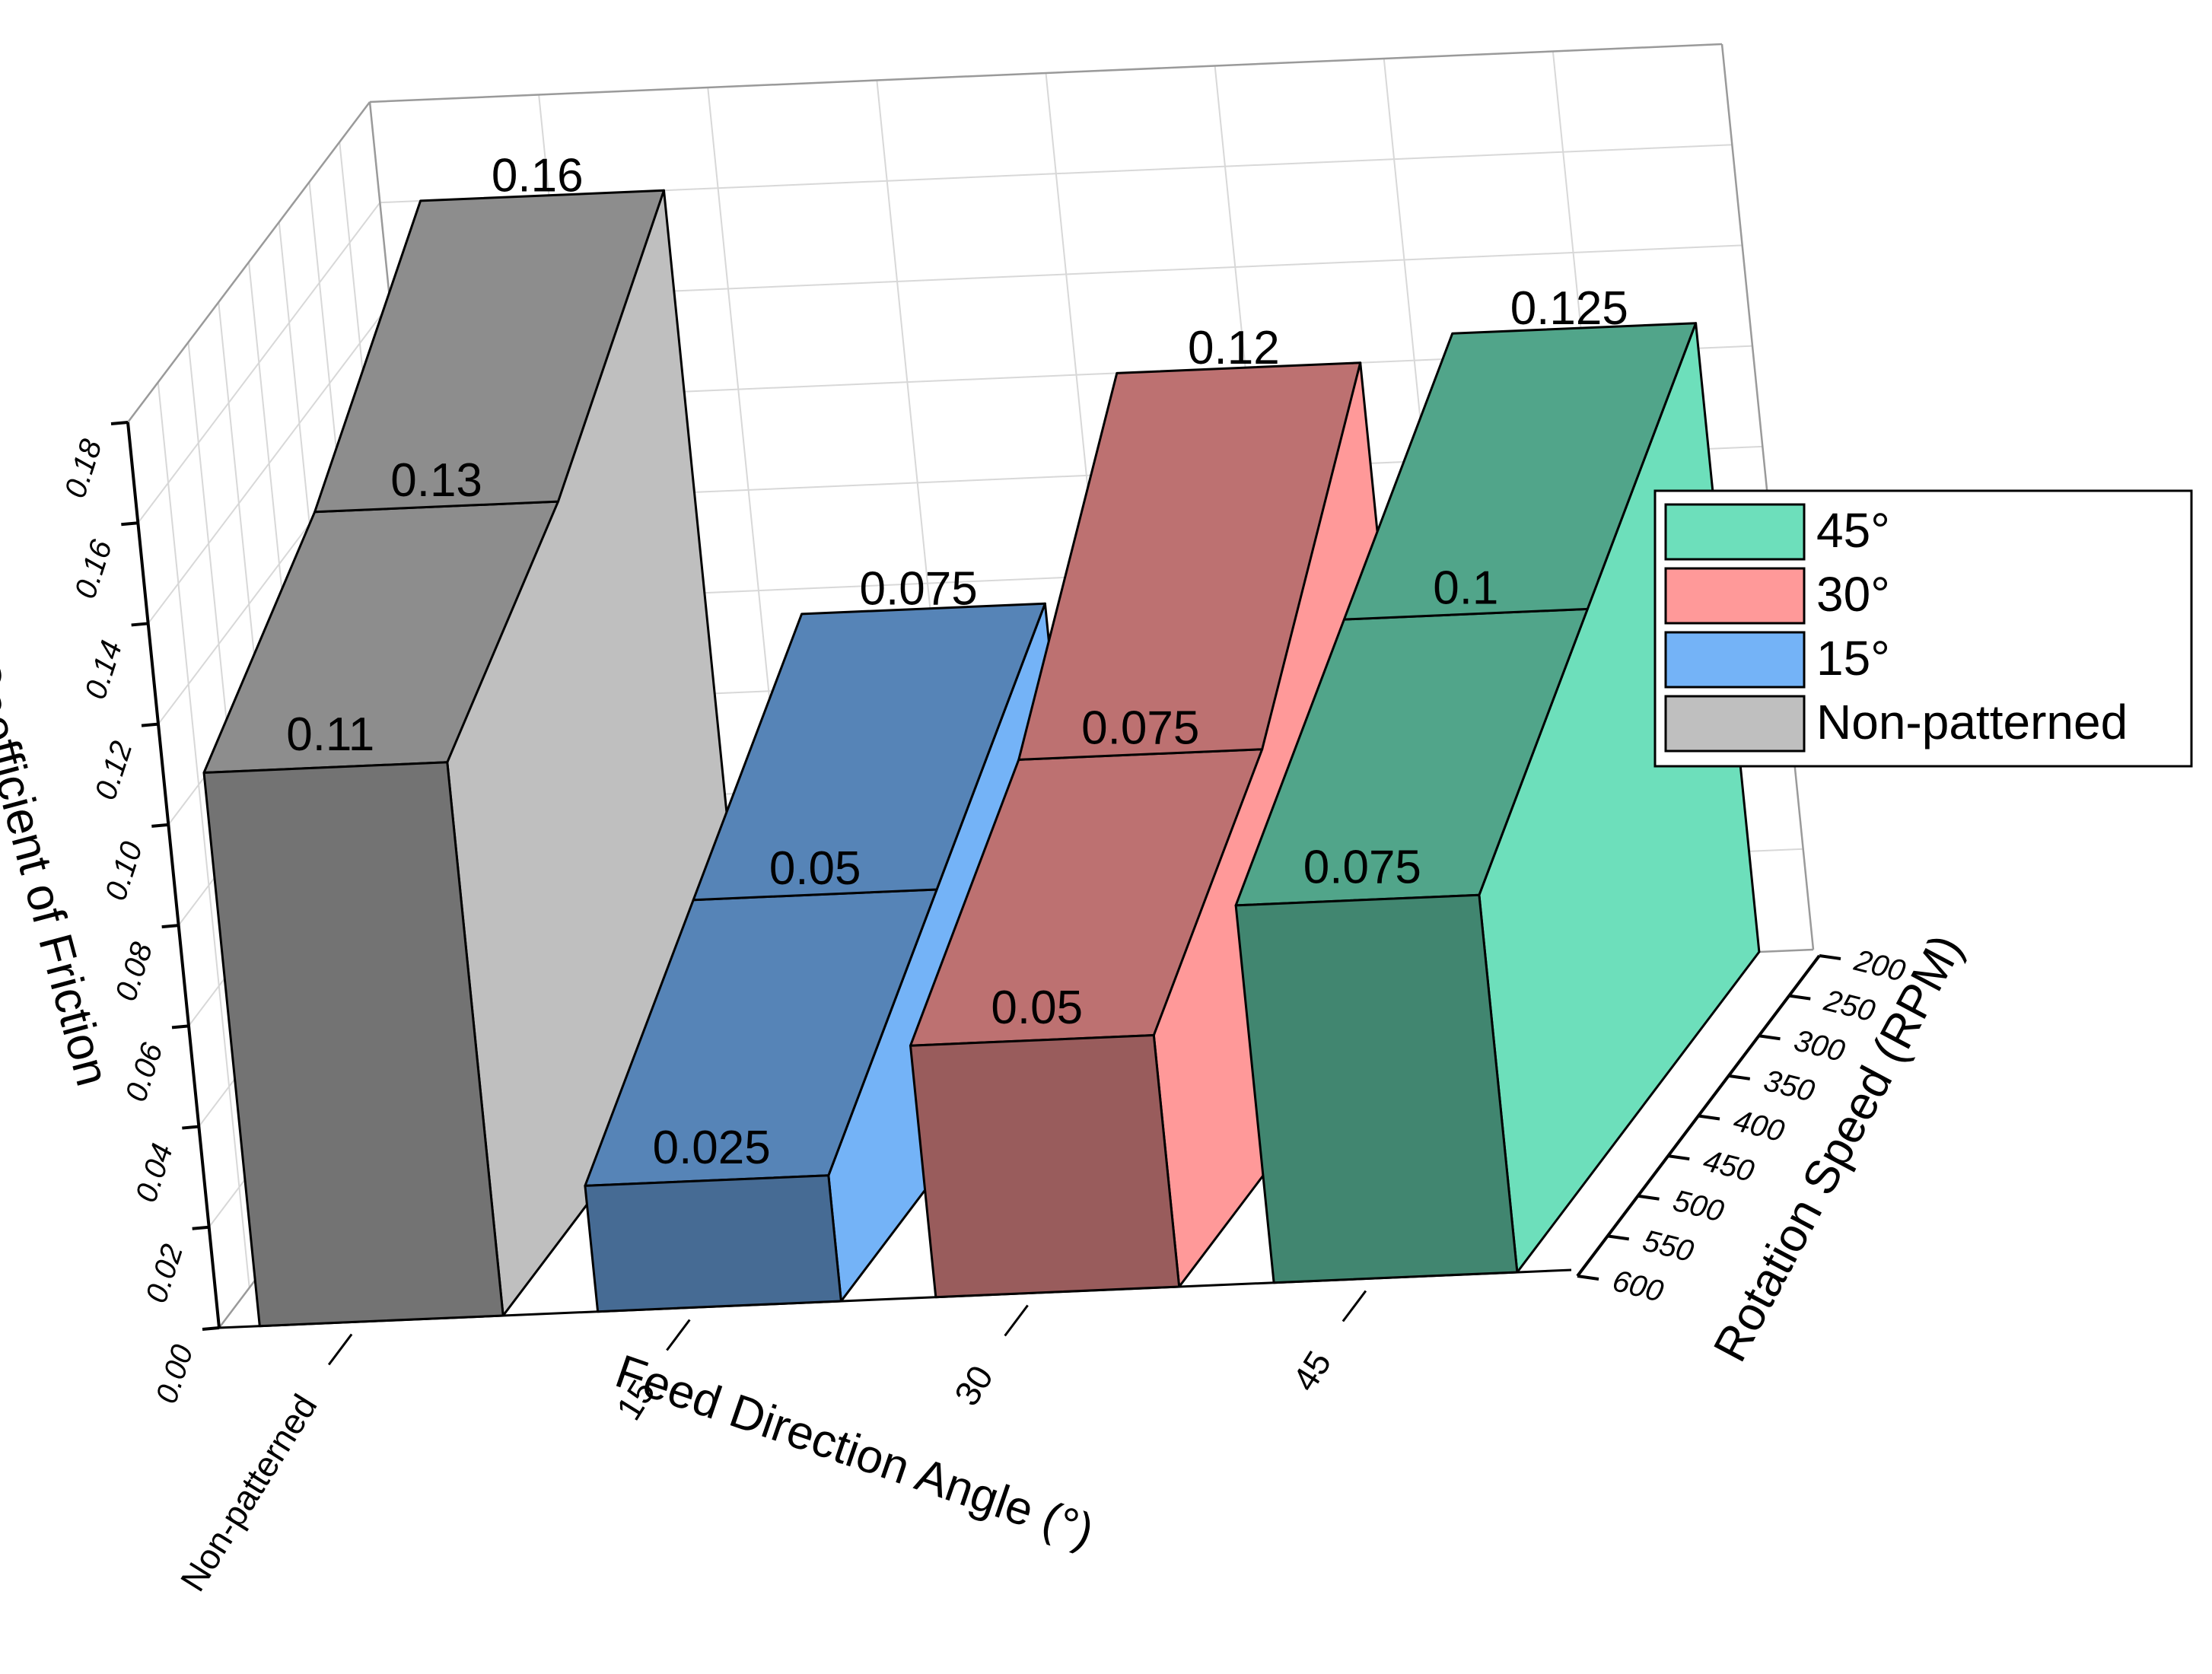 This screenshot has width=2212, height=1674. What do you see at coordinates (436, 480) in the screenshot?
I see `bar-value-label: 0.13` at bounding box center [436, 480].